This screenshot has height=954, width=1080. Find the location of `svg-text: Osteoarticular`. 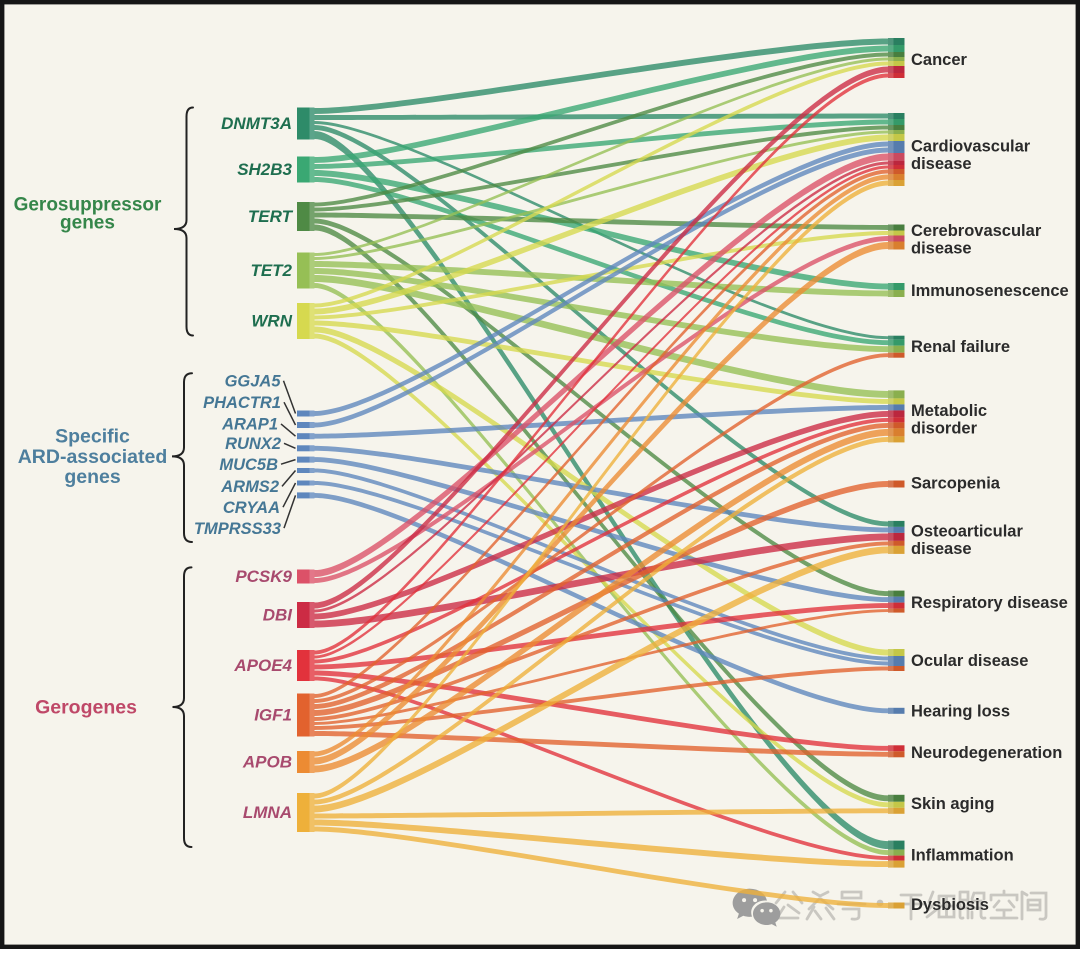

svg-text: Osteoarticular is located at coordinates (967, 532).